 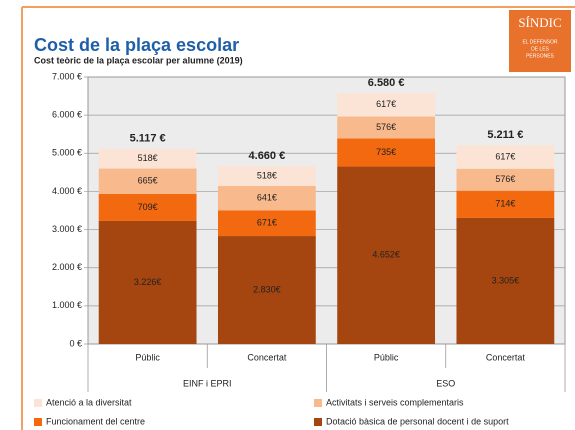 I want to click on data-label: 714€, so click(x=505, y=204).